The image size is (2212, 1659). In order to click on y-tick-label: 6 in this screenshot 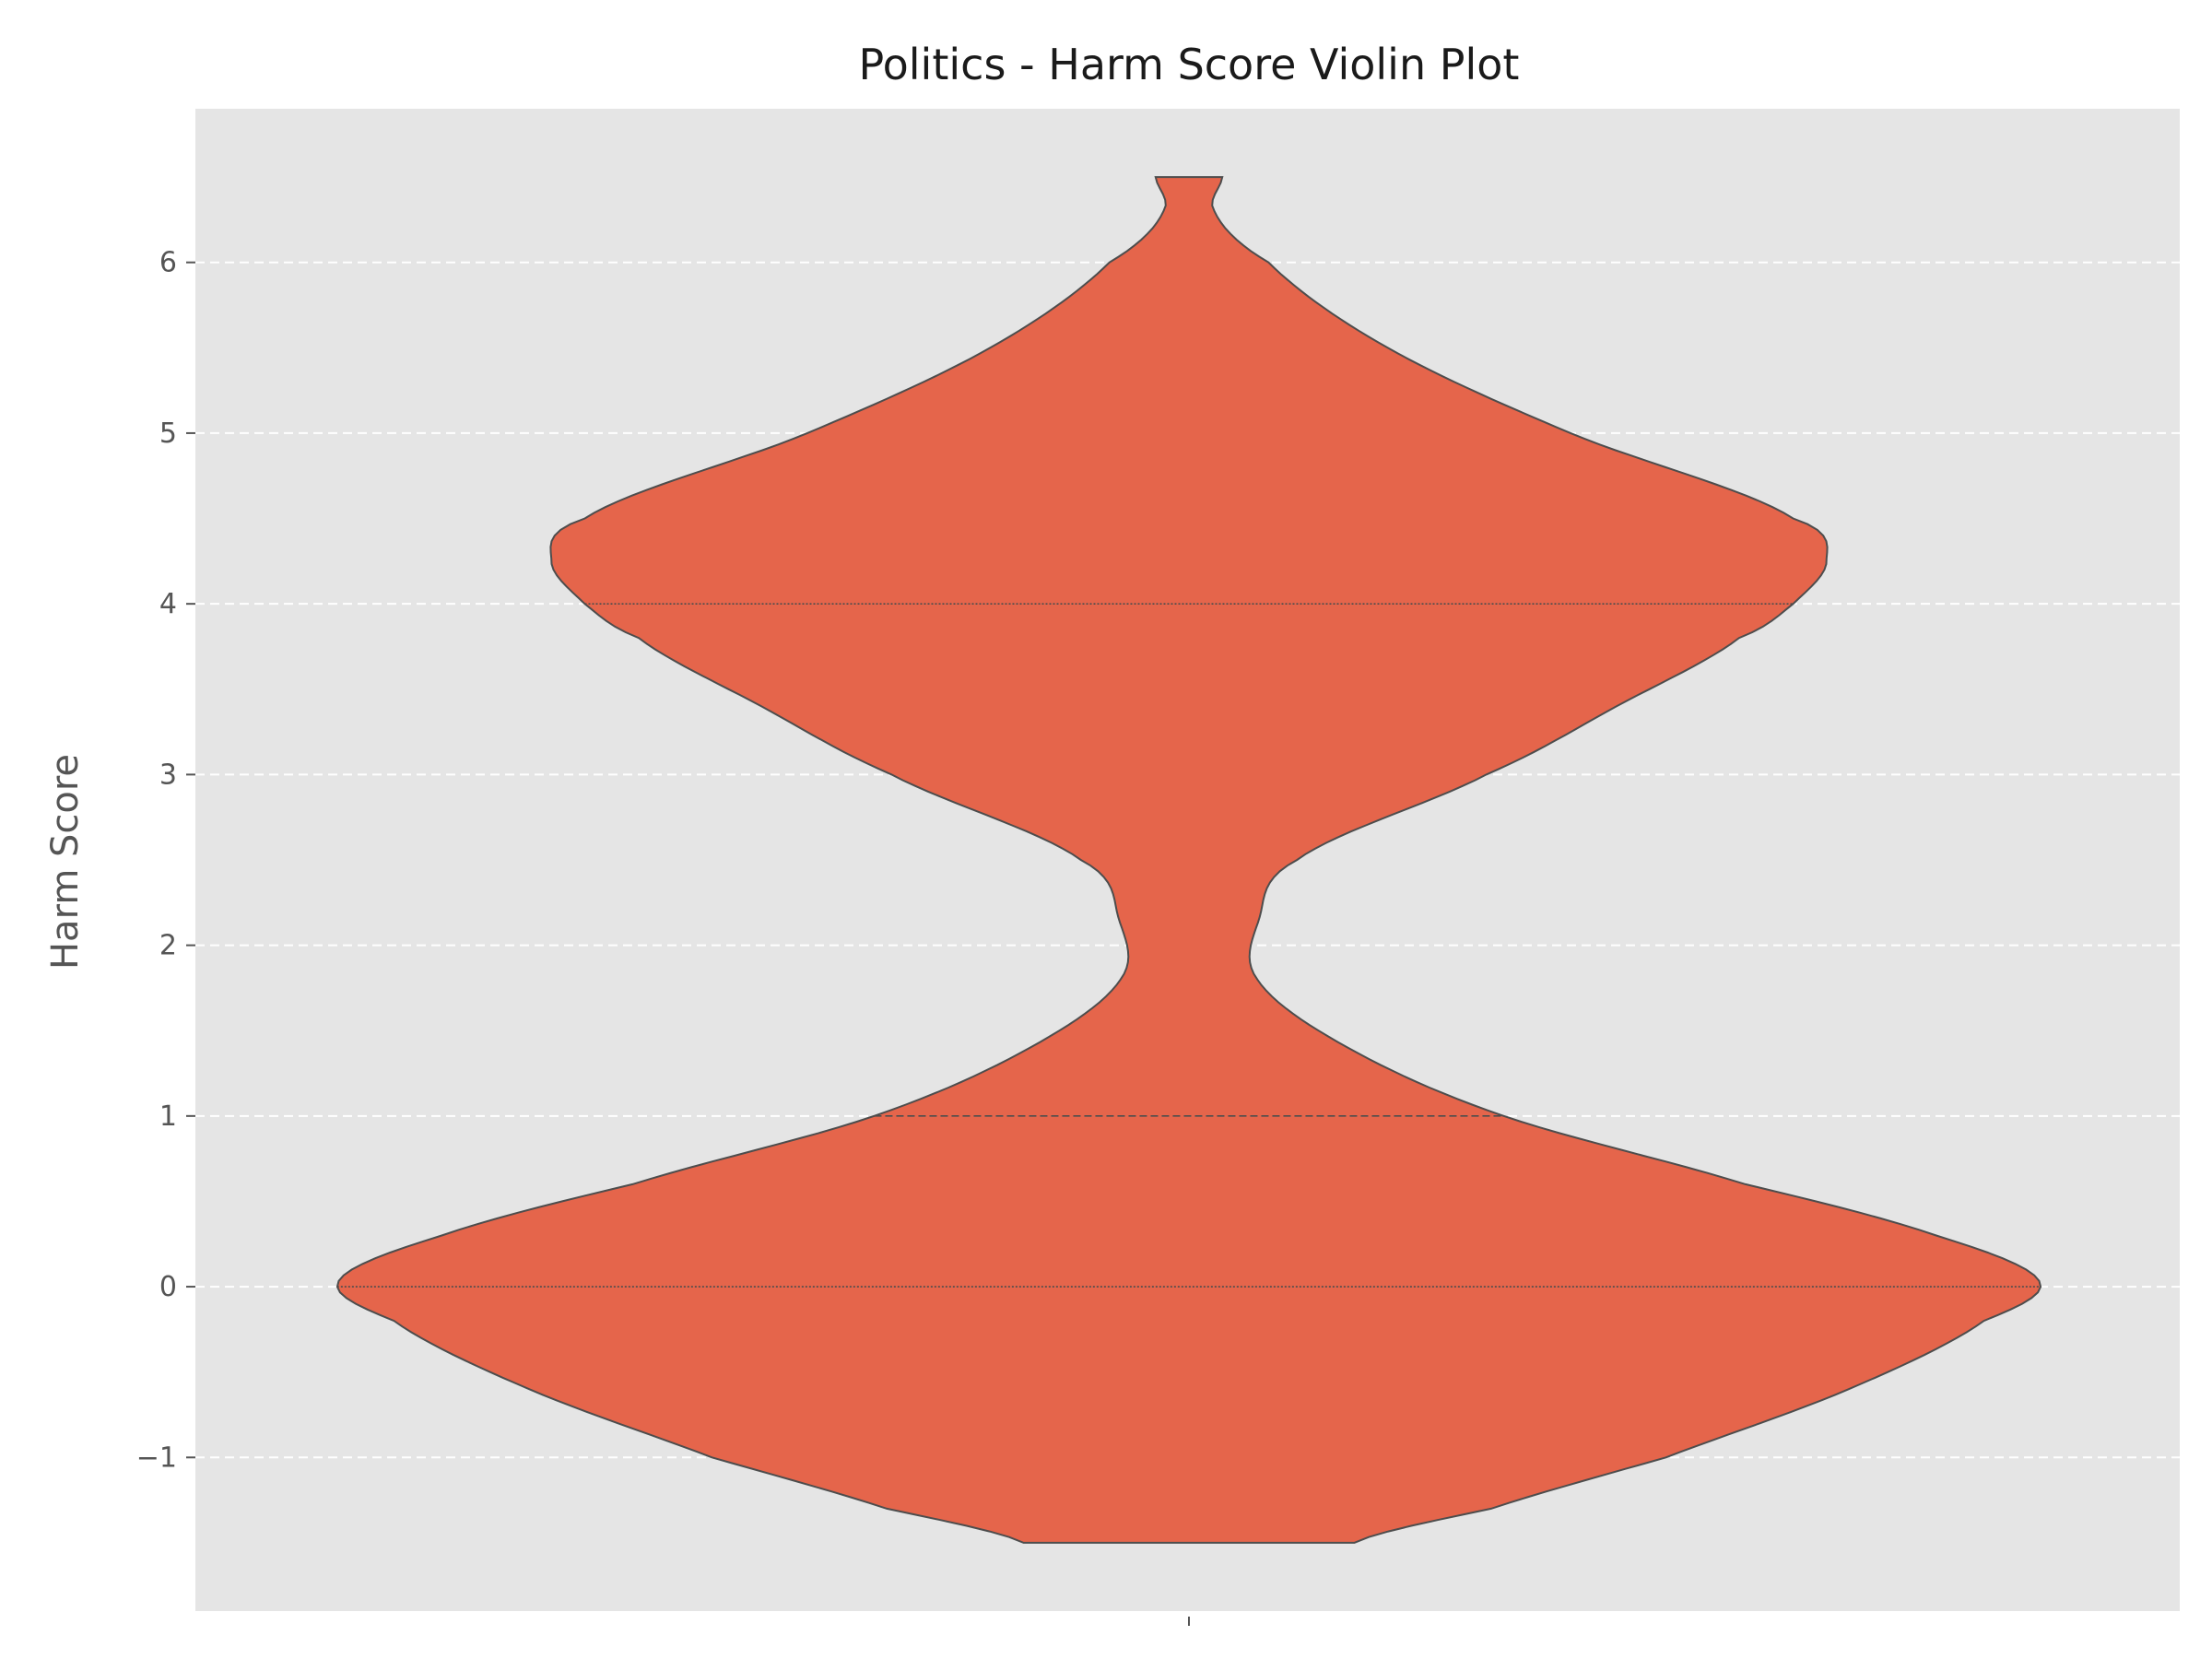, I will do `click(168, 263)`.